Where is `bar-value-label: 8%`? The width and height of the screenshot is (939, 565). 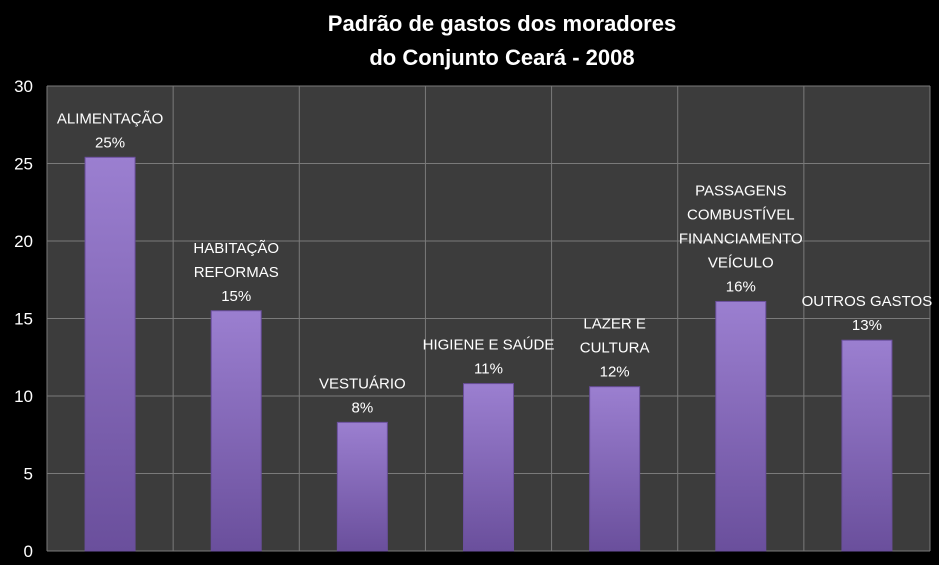 bar-value-label: 8% is located at coordinates (363, 407).